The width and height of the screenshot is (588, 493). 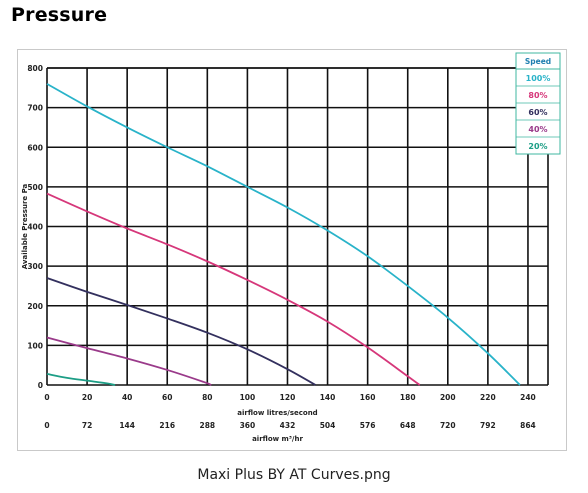 I want to click on legend-entry-40pct: 40%, so click(x=537, y=129).